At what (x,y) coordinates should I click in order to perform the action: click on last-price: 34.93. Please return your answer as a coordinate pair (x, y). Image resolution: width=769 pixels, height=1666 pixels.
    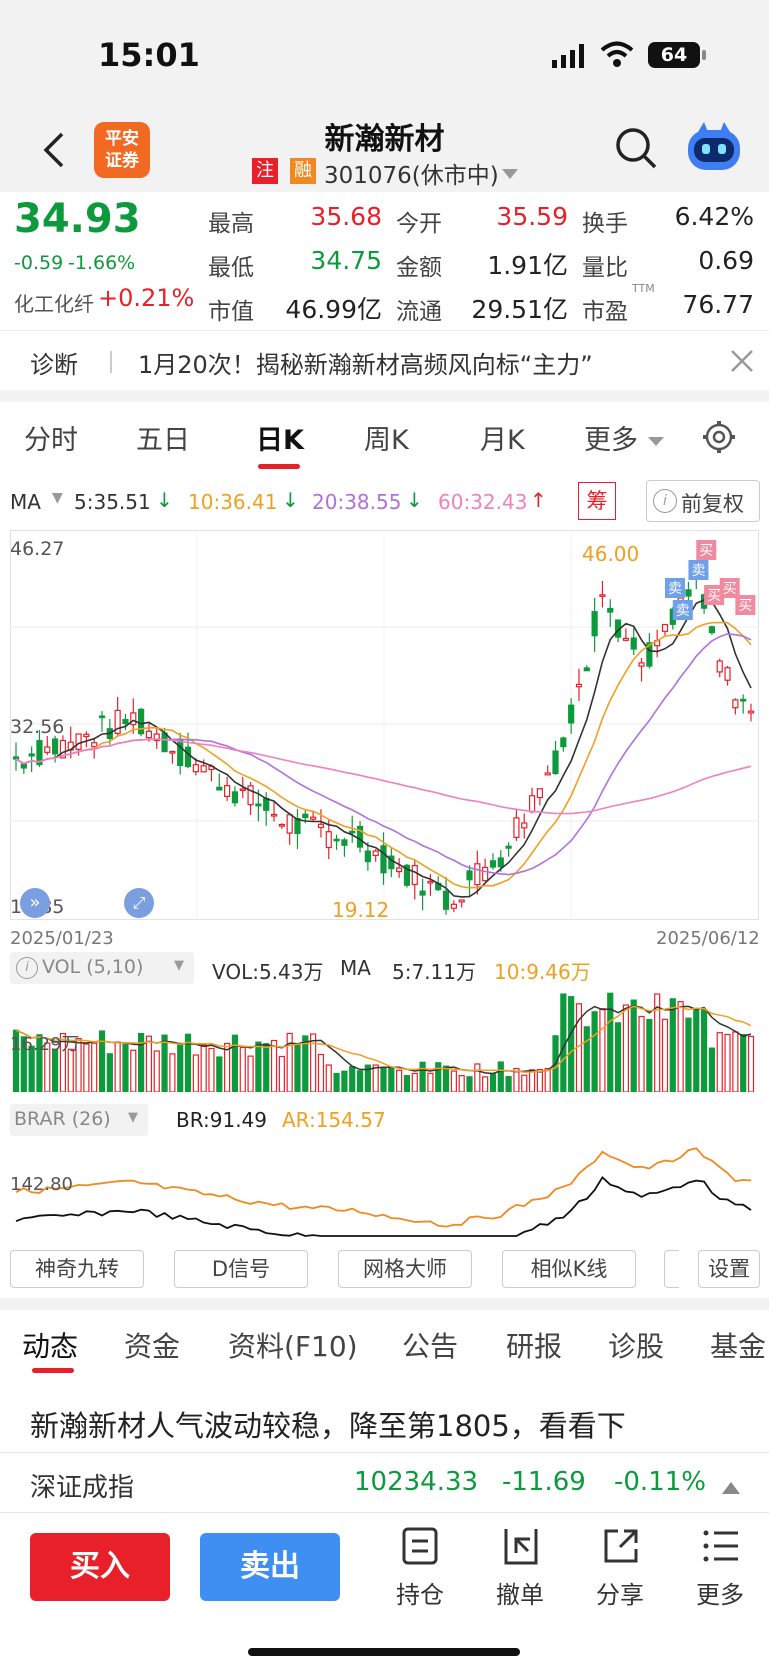
    Looking at the image, I should click on (77, 219).